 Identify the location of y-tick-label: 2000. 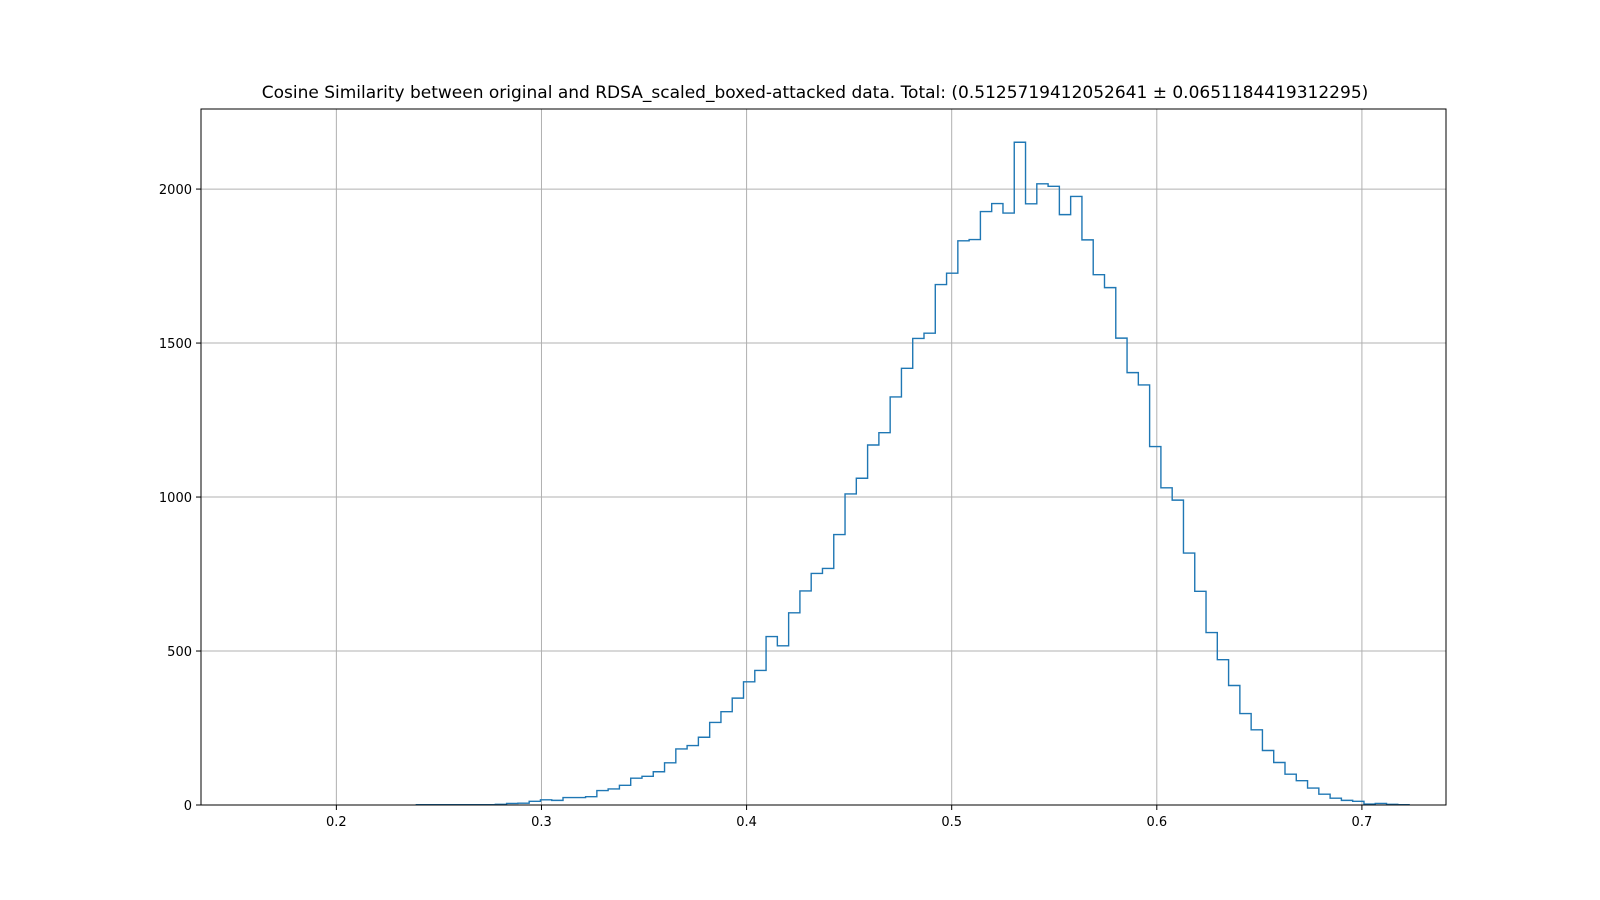
(175, 190).